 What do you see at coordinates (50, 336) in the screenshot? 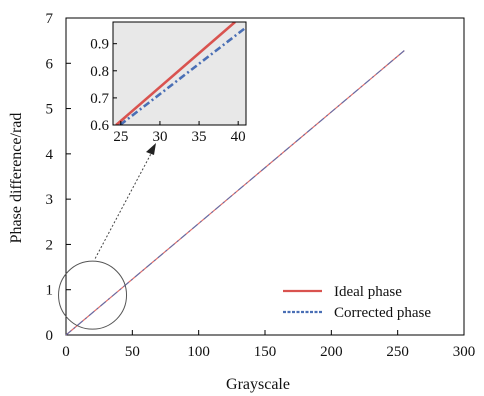
I see `y-tick-label: 0` at bounding box center [50, 336].